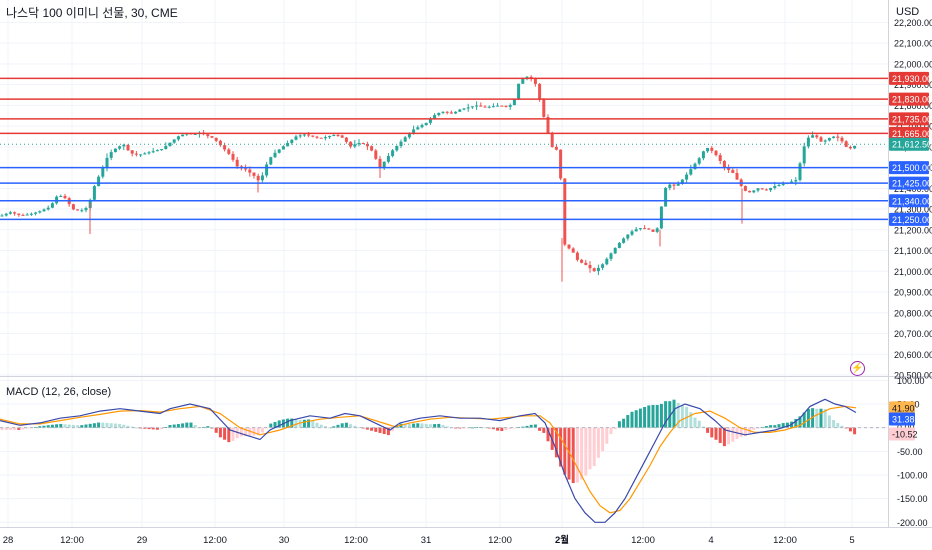 The image size is (932, 550). What do you see at coordinates (908, 12) in the screenshot?
I see `currency-label: USD` at bounding box center [908, 12].